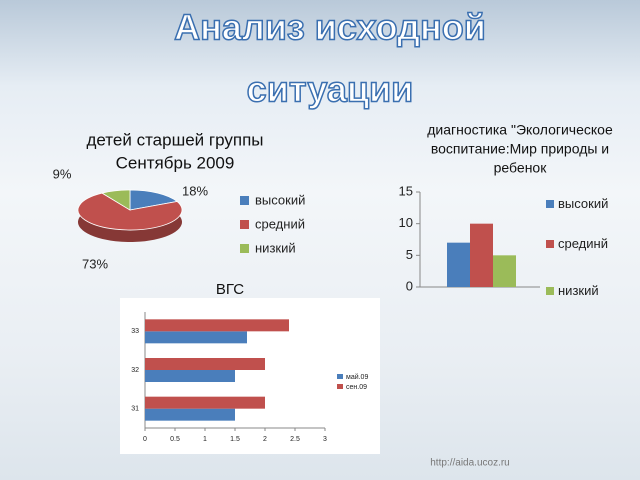 This screenshot has width=640, height=480. Describe the element at coordinates (175, 162) in the screenshot. I see `chart-title: Сентябрь 2009` at that location.